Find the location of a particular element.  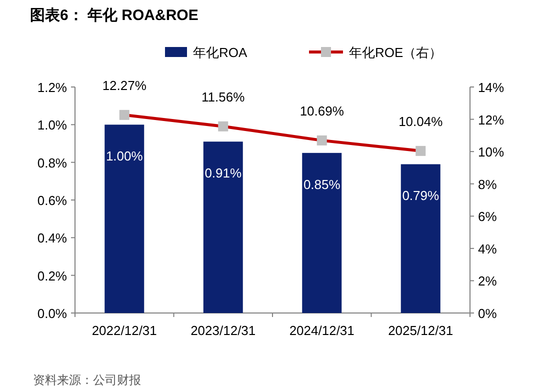

data-label: 10.04% is located at coordinates (421, 121).